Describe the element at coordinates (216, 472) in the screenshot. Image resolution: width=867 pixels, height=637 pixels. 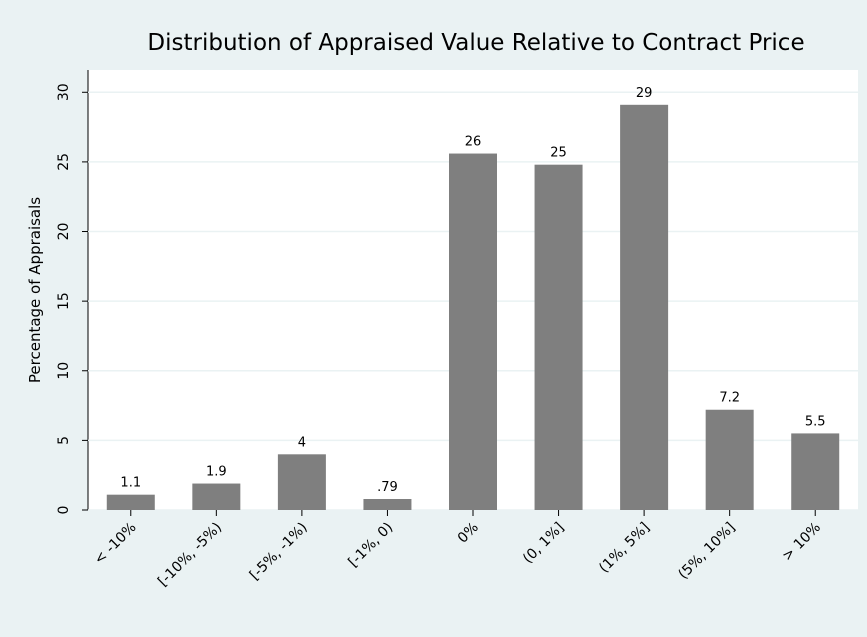
I see `value-label: 1.9` at that location.